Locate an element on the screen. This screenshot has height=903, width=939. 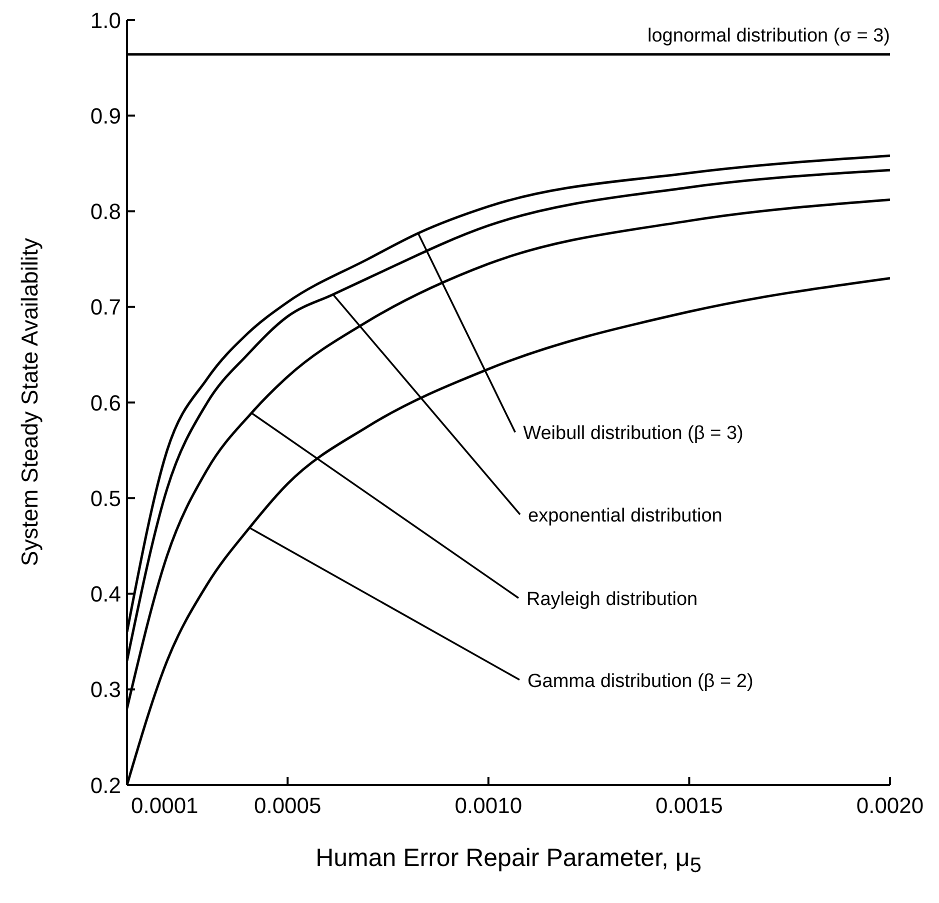
annotation: Gamma distribution (β = 2) is located at coordinates (640, 681).